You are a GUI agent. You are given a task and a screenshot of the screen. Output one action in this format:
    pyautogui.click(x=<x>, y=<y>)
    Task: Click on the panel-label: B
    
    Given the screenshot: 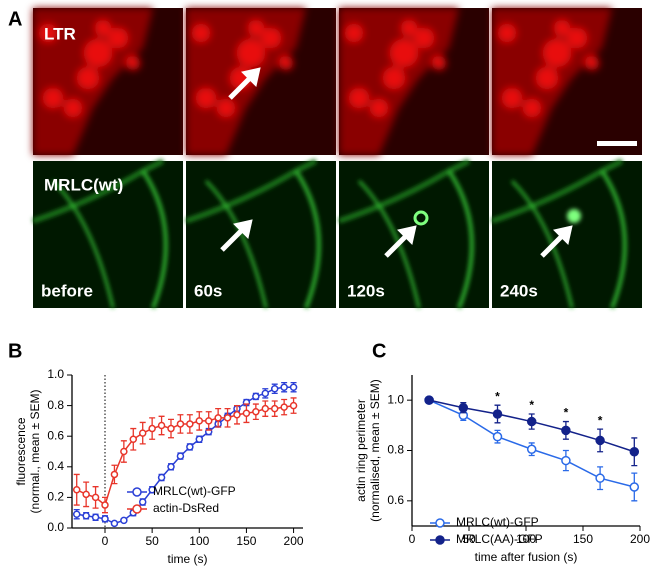 What is the action you would take?
    pyautogui.click(x=15, y=351)
    